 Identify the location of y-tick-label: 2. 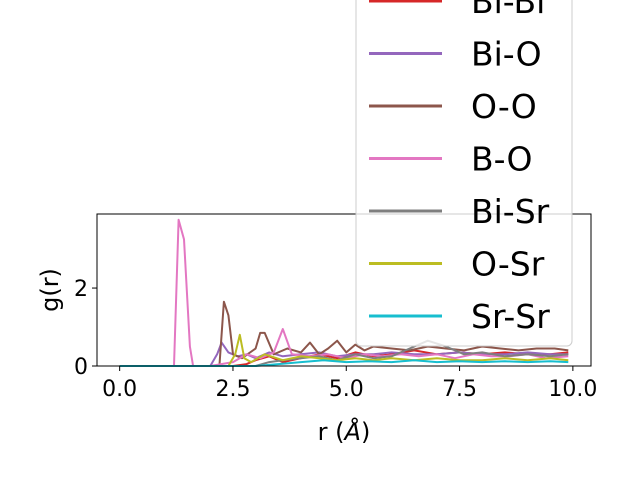
(81, 289).